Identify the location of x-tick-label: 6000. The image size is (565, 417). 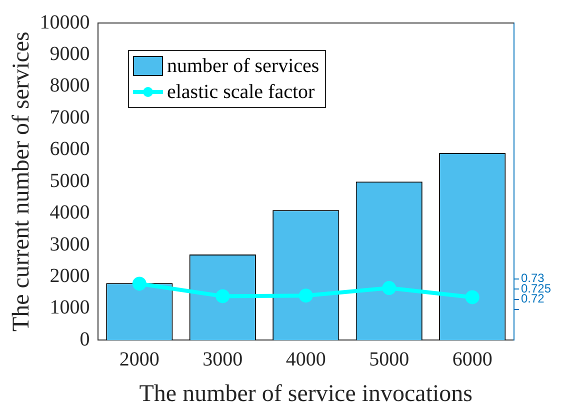
(472, 359).